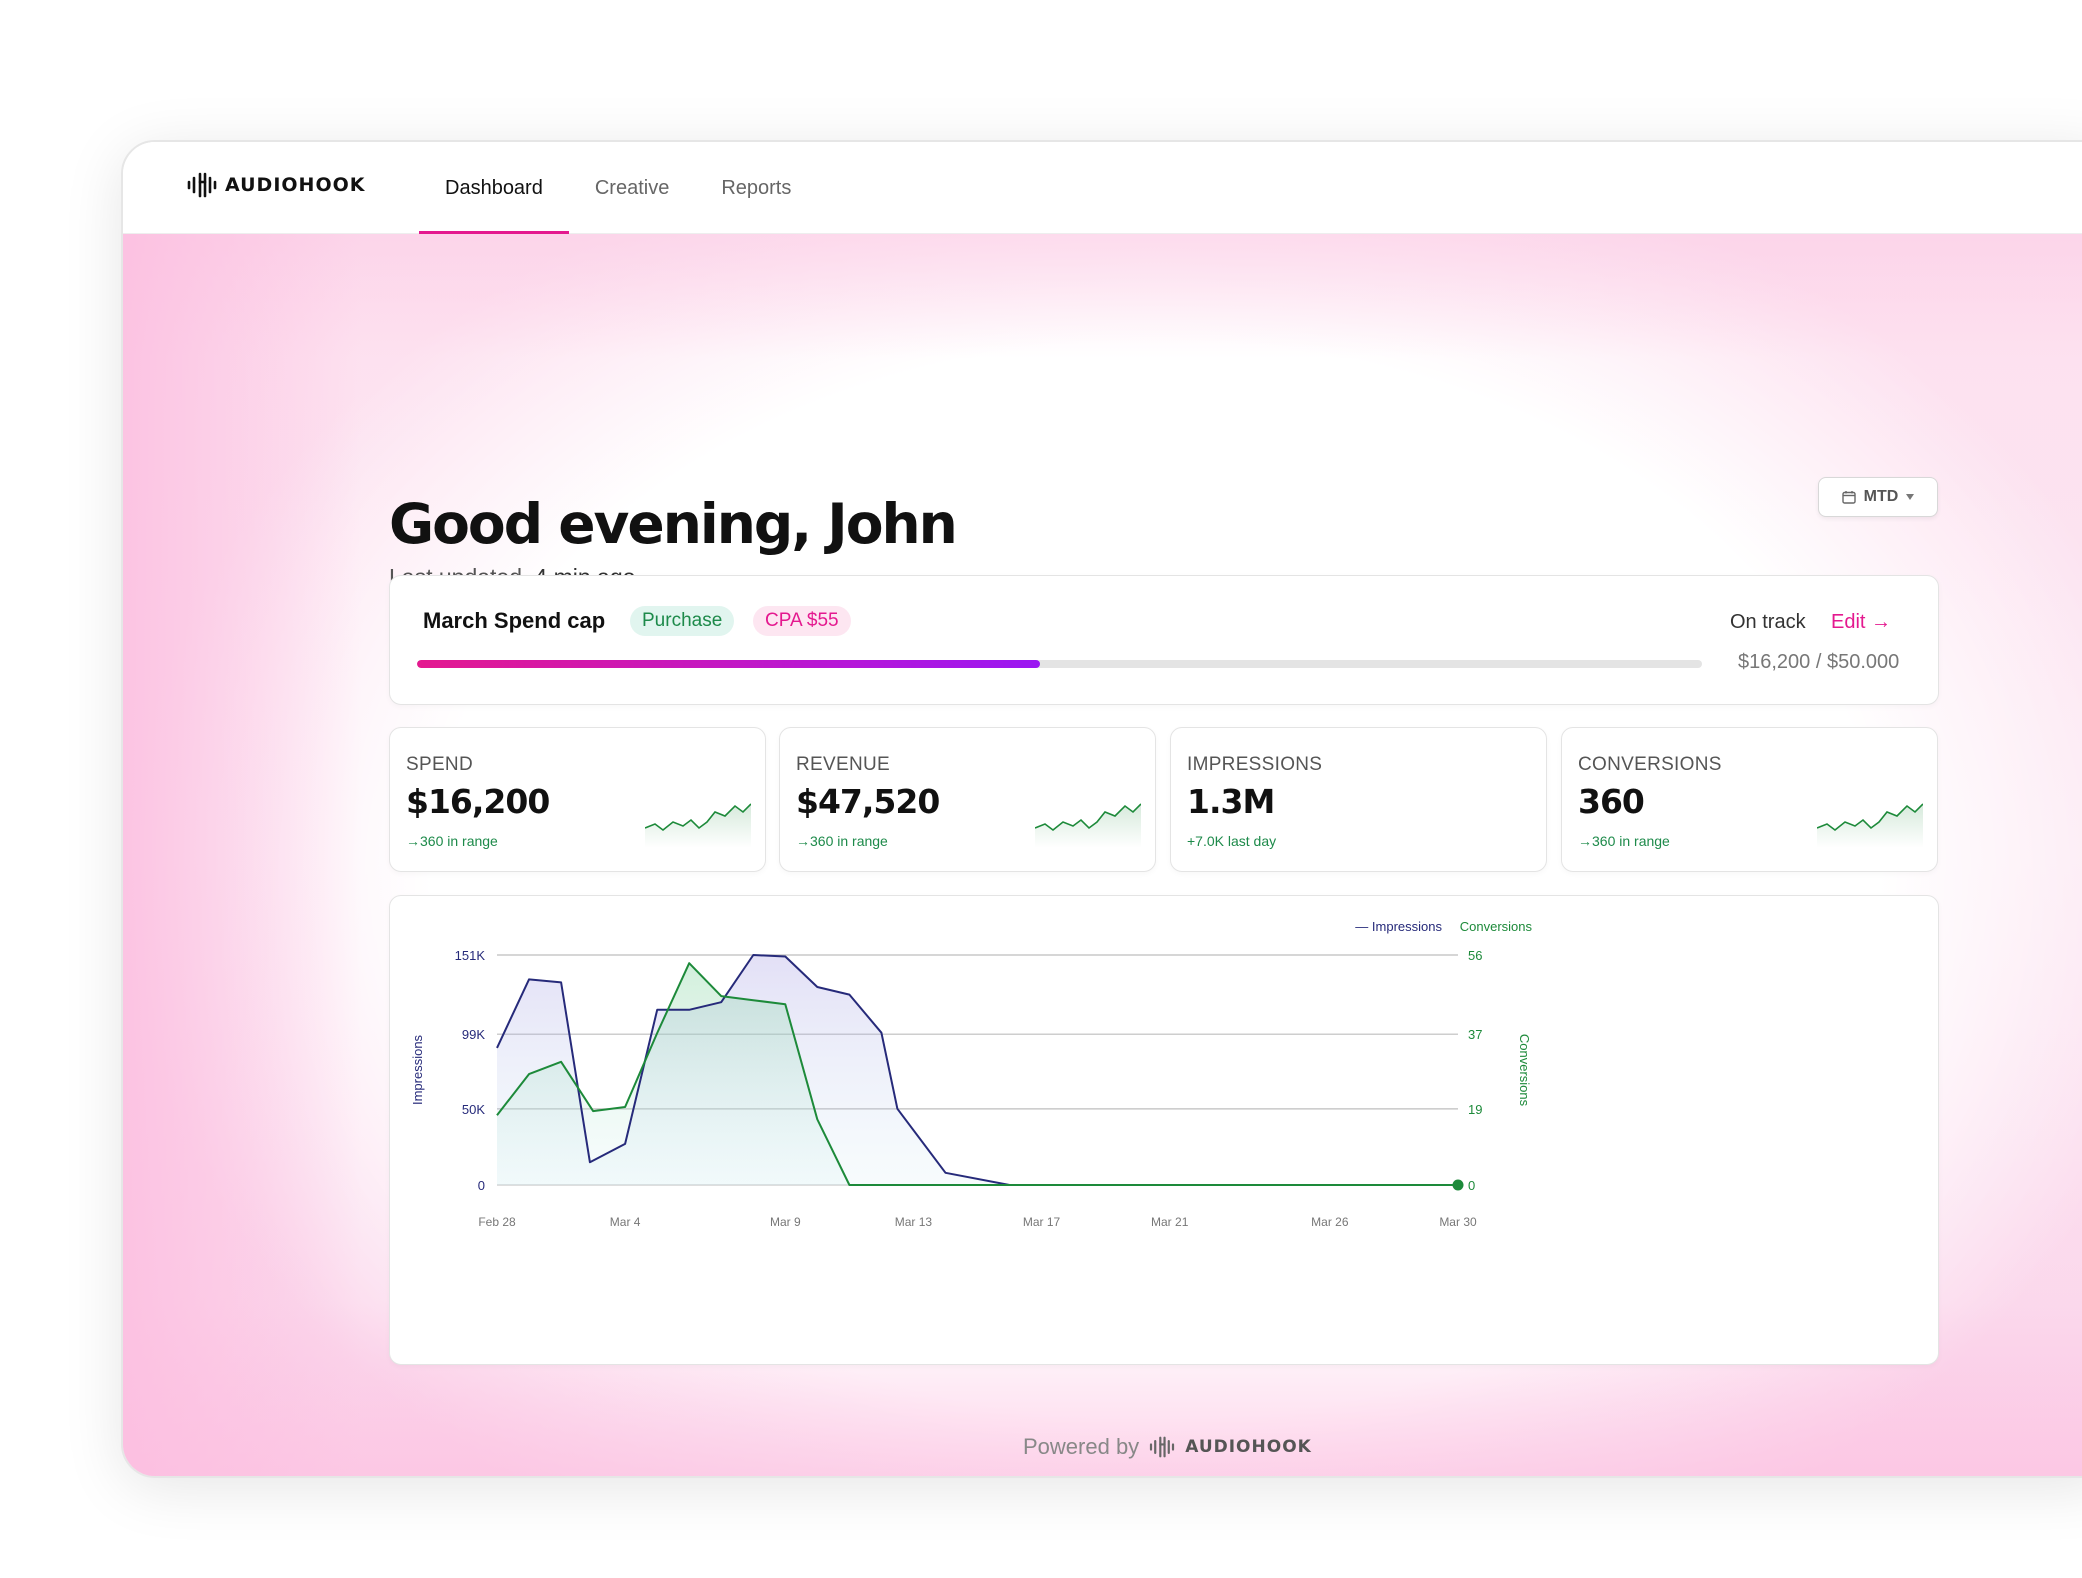 The image size is (2082, 1578). I want to click on y-left-tick-label: 99K, so click(473, 1034).